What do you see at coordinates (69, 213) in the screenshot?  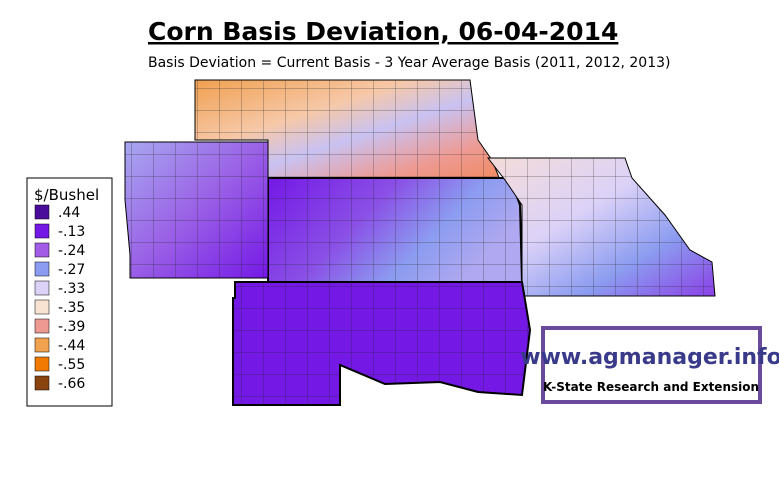 I see `legend-label: .44` at bounding box center [69, 213].